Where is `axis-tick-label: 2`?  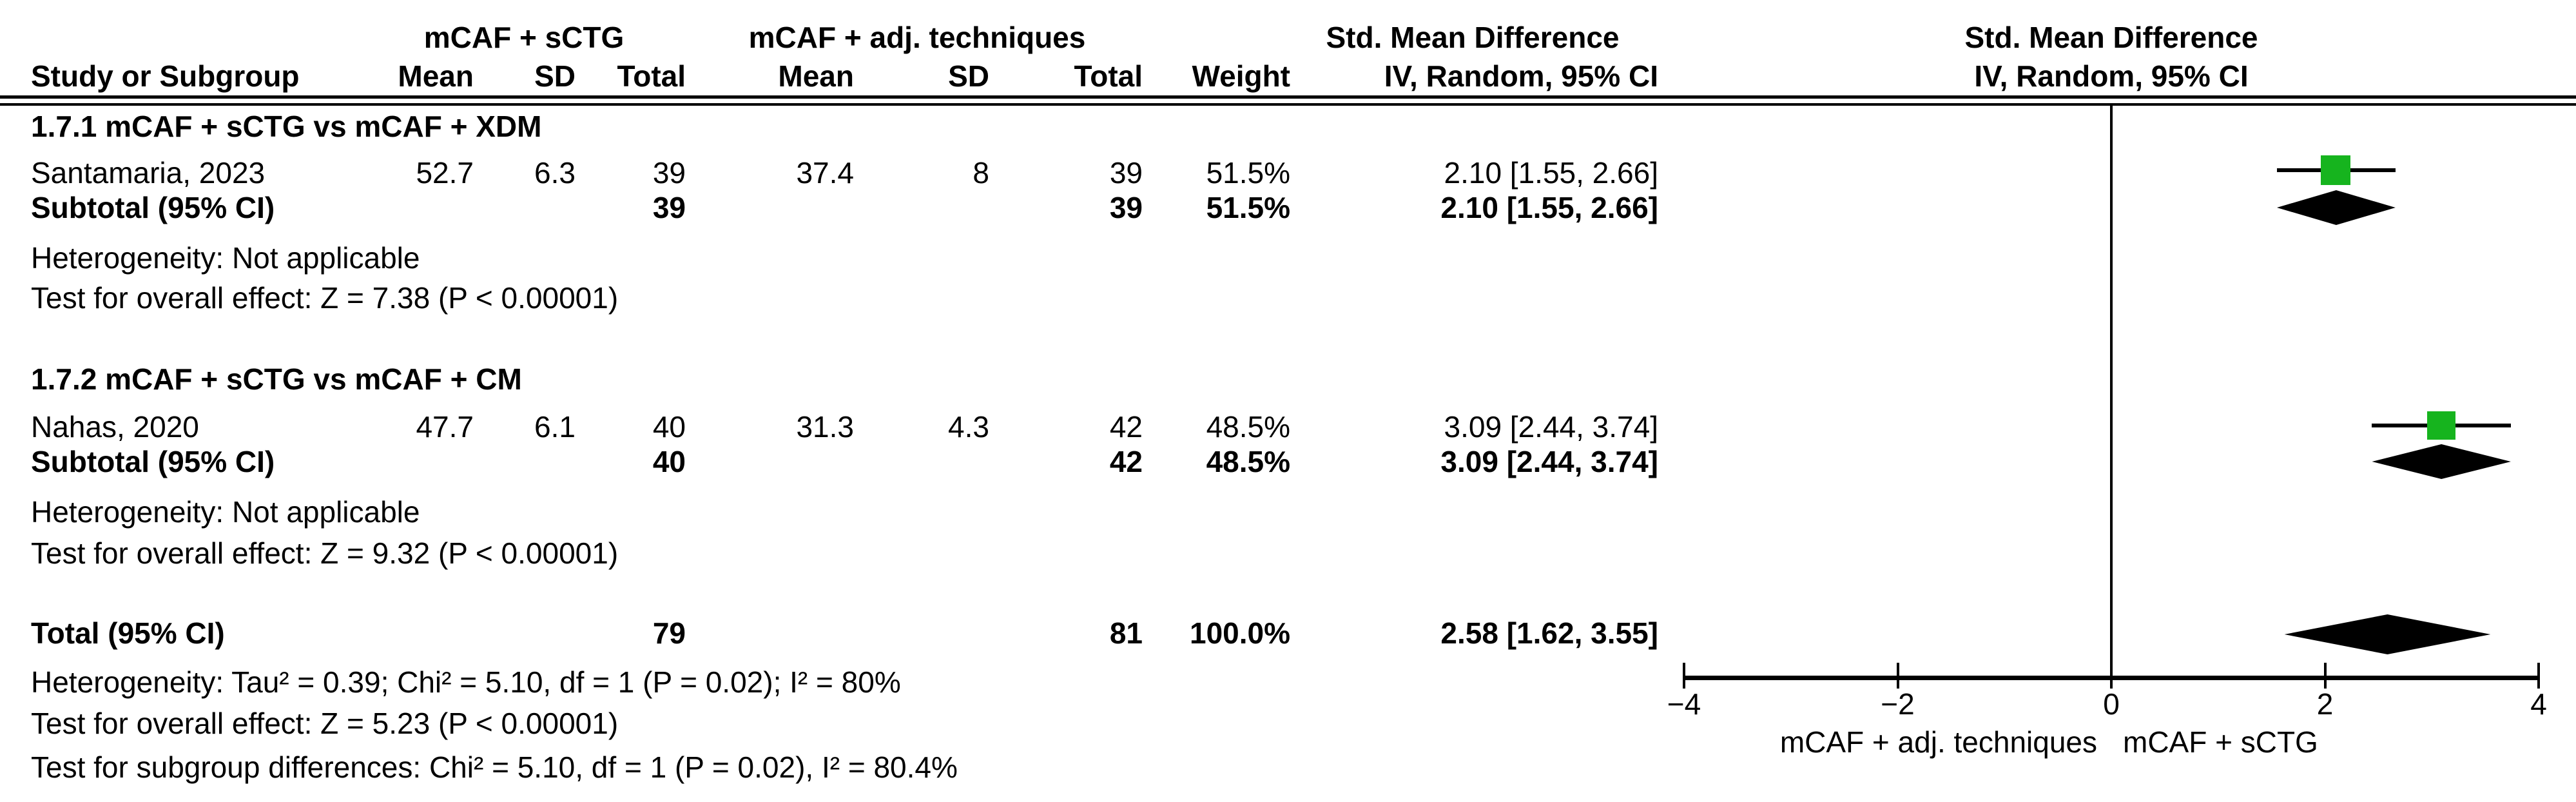
axis-tick-label: 2 is located at coordinates (2325, 704).